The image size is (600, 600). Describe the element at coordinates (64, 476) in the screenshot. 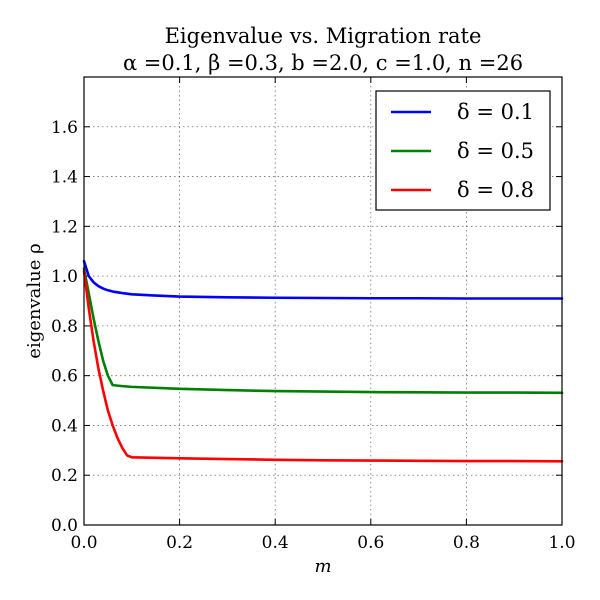

I see `y-tick-label: 0.2` at that location.